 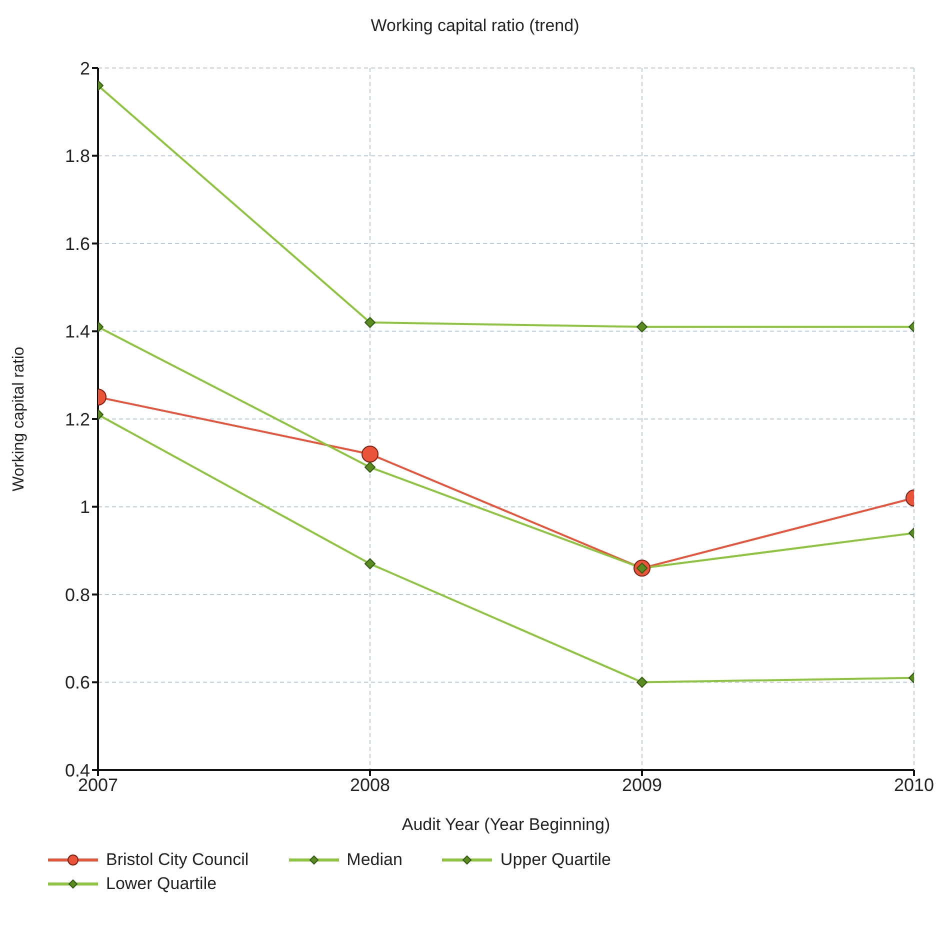 I want to click on legend-label: Bristol City Council, so click(x=177, y=860).